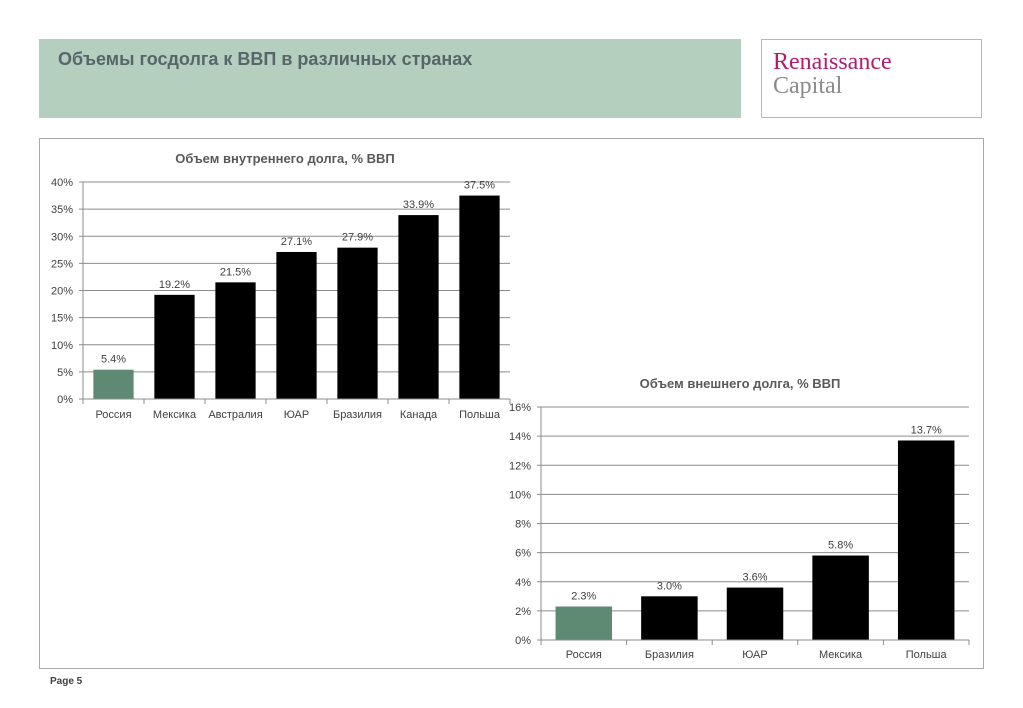 This screenshot has width=1023, height=708. What do you see at coordinates (523, 525) in the screenshot?
I see `external-y-tick-label: 8%` at bounding box center [523, 525].